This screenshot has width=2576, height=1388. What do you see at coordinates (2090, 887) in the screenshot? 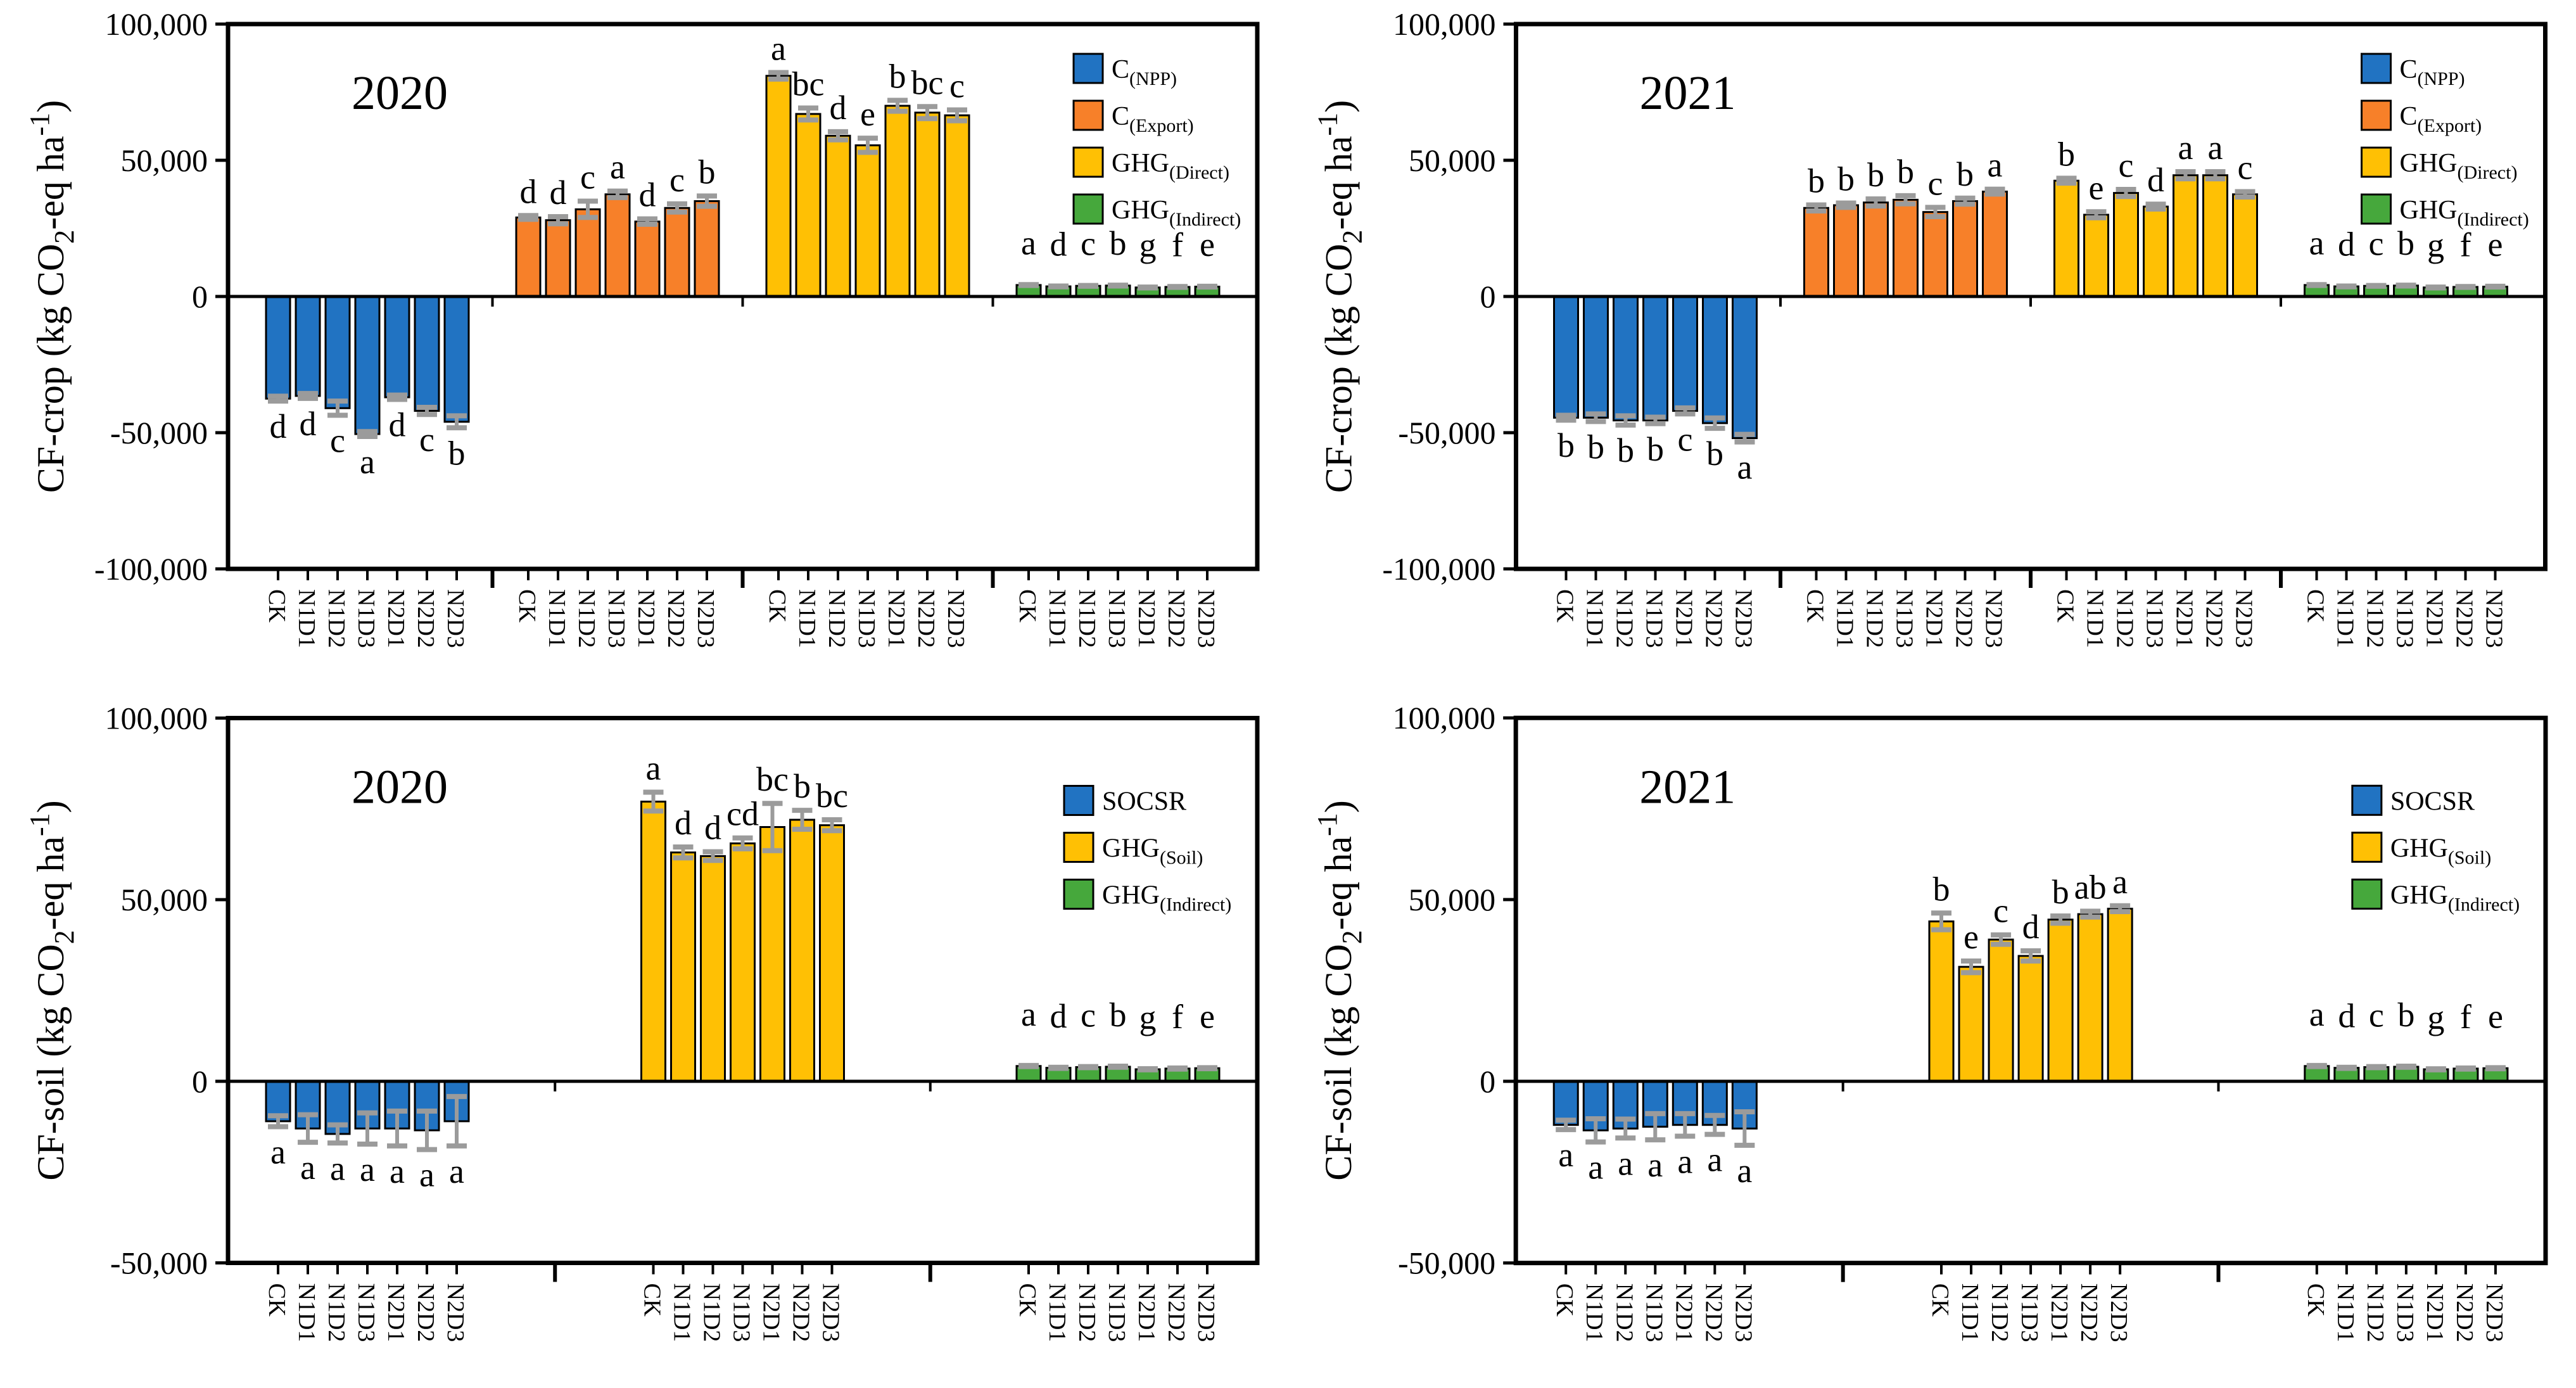
I see `significance-letter: ab` at bounding box center [2090, 887].